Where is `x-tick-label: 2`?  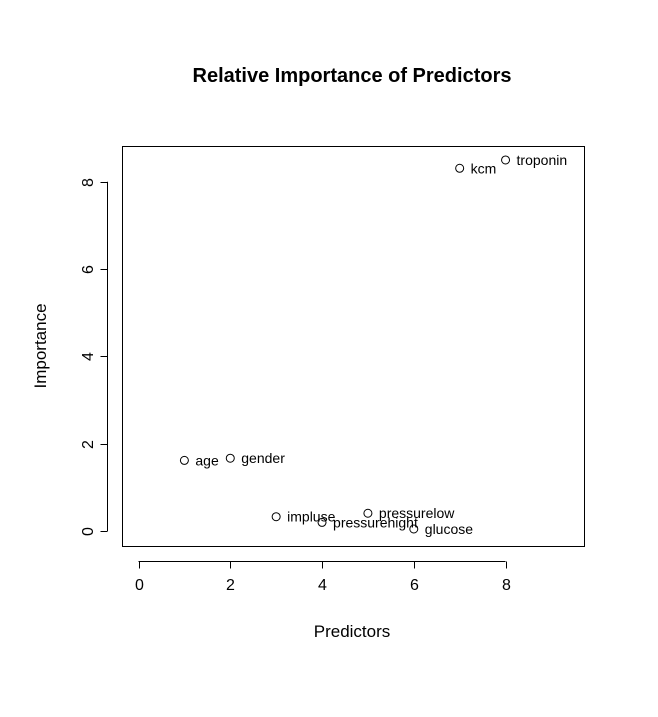
x-tick-label: 2 is located at coordinates (230, 585).